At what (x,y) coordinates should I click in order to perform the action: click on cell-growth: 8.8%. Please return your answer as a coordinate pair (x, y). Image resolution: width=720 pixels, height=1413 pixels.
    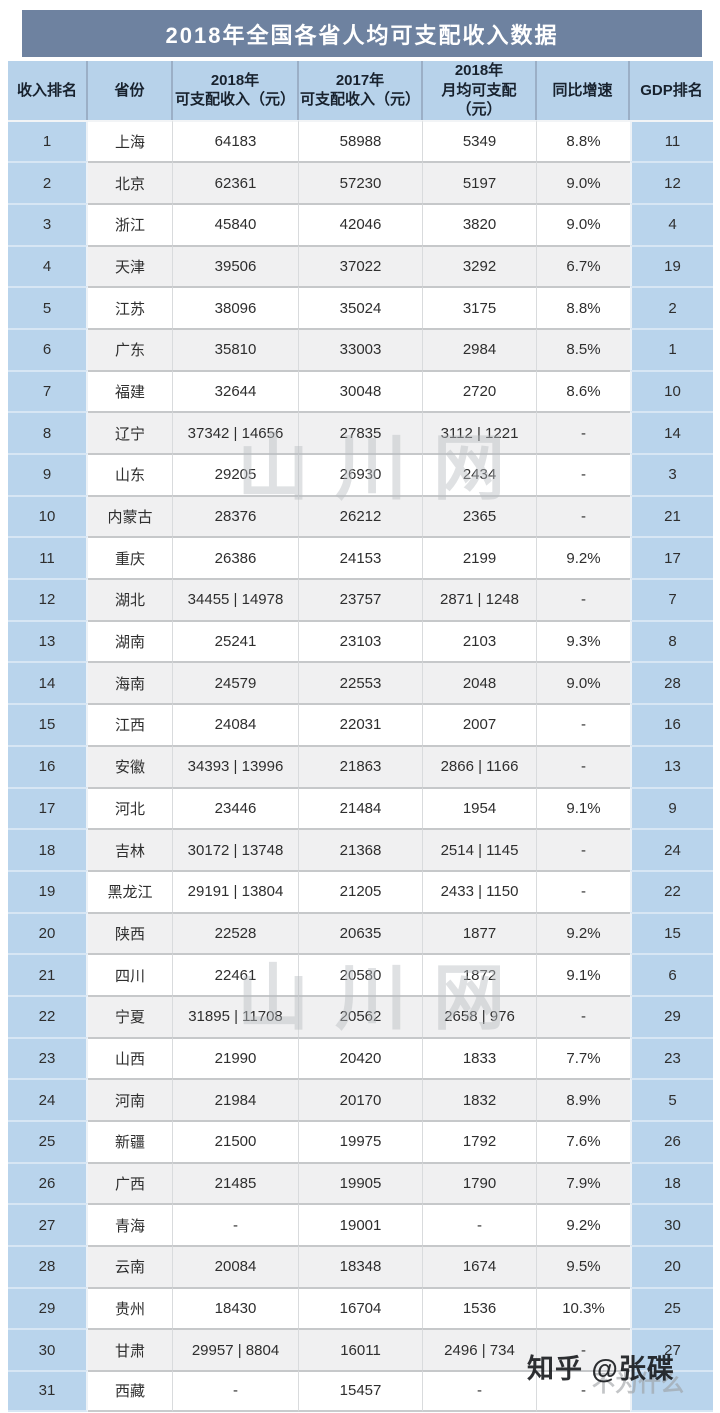
    Looking at the image, I should click on (583, 140).